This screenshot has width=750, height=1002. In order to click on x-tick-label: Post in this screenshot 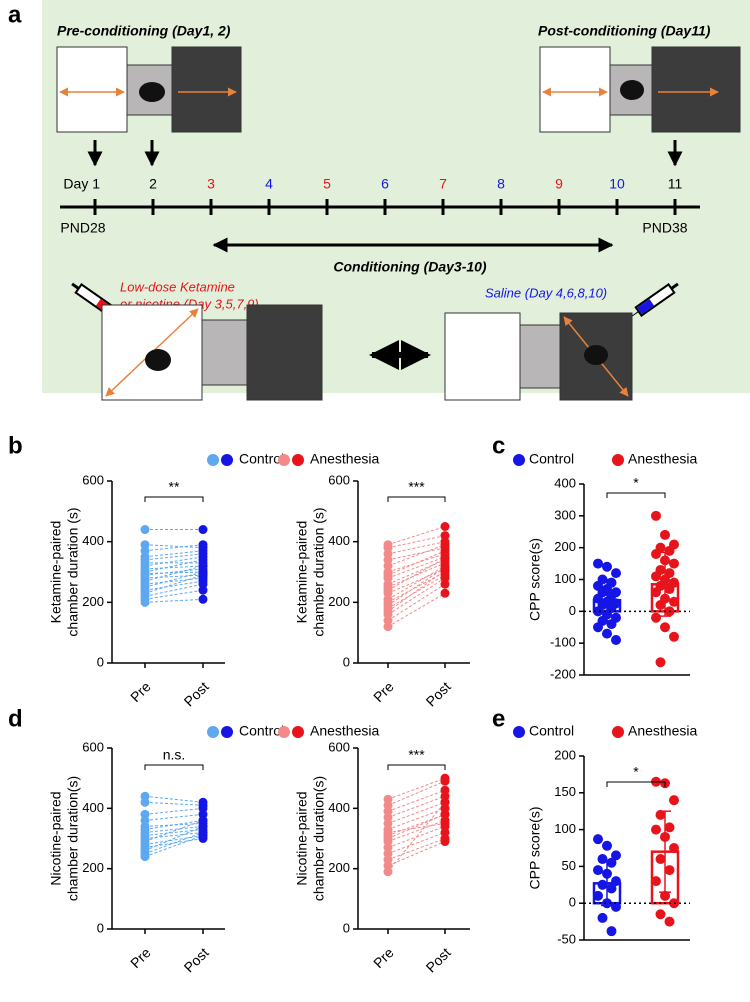, I will do `click(196, 959)`.